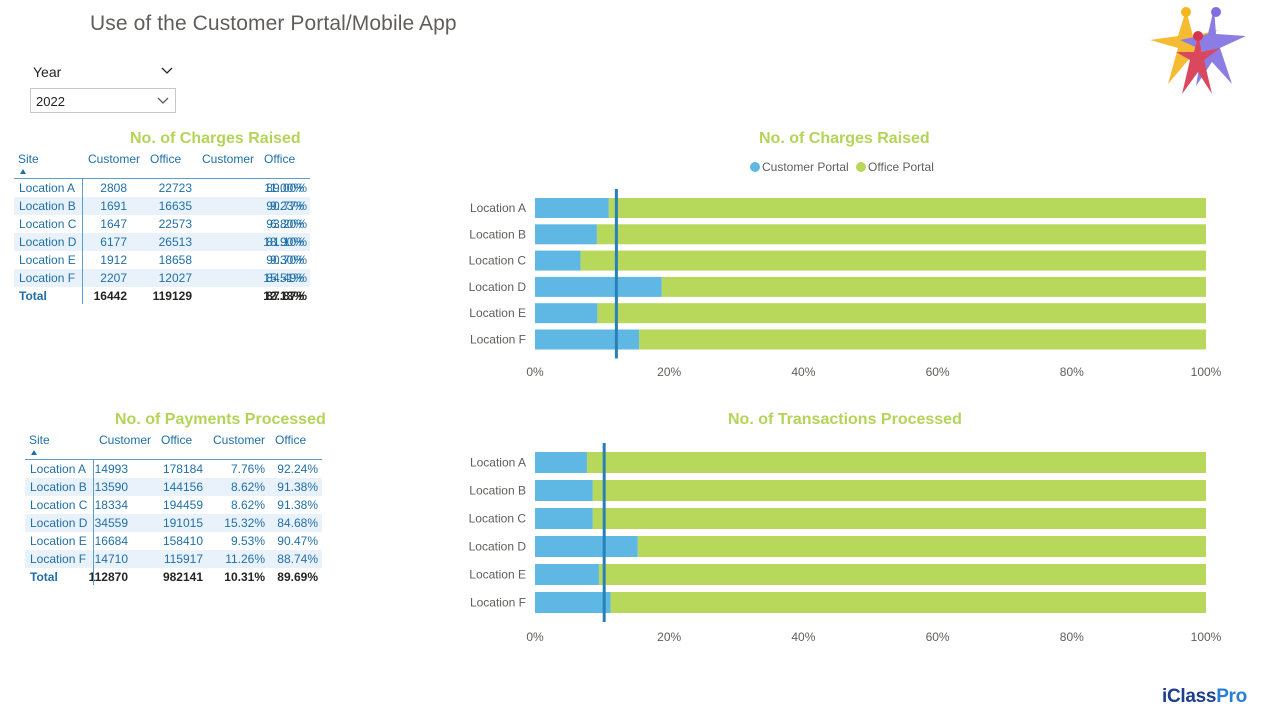 This screenshot has width=1278, height=717. Describe the element at coordinates (103, 100) in the screenshot. I see `year-dropdown: 2022` at that location.